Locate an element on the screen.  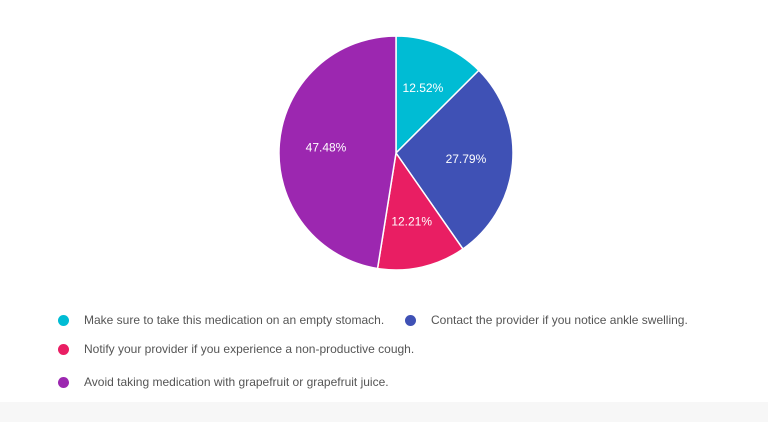
slice-label-ankle-swelling: 27.79% is located at coordinates (466, 159).